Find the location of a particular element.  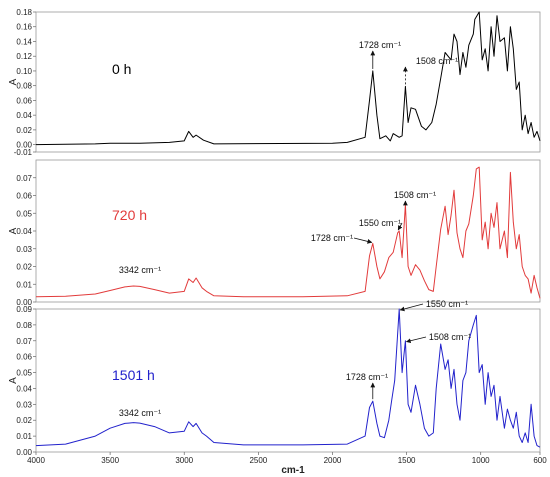

time-label: 0 h is located at coordinates (121, 69).